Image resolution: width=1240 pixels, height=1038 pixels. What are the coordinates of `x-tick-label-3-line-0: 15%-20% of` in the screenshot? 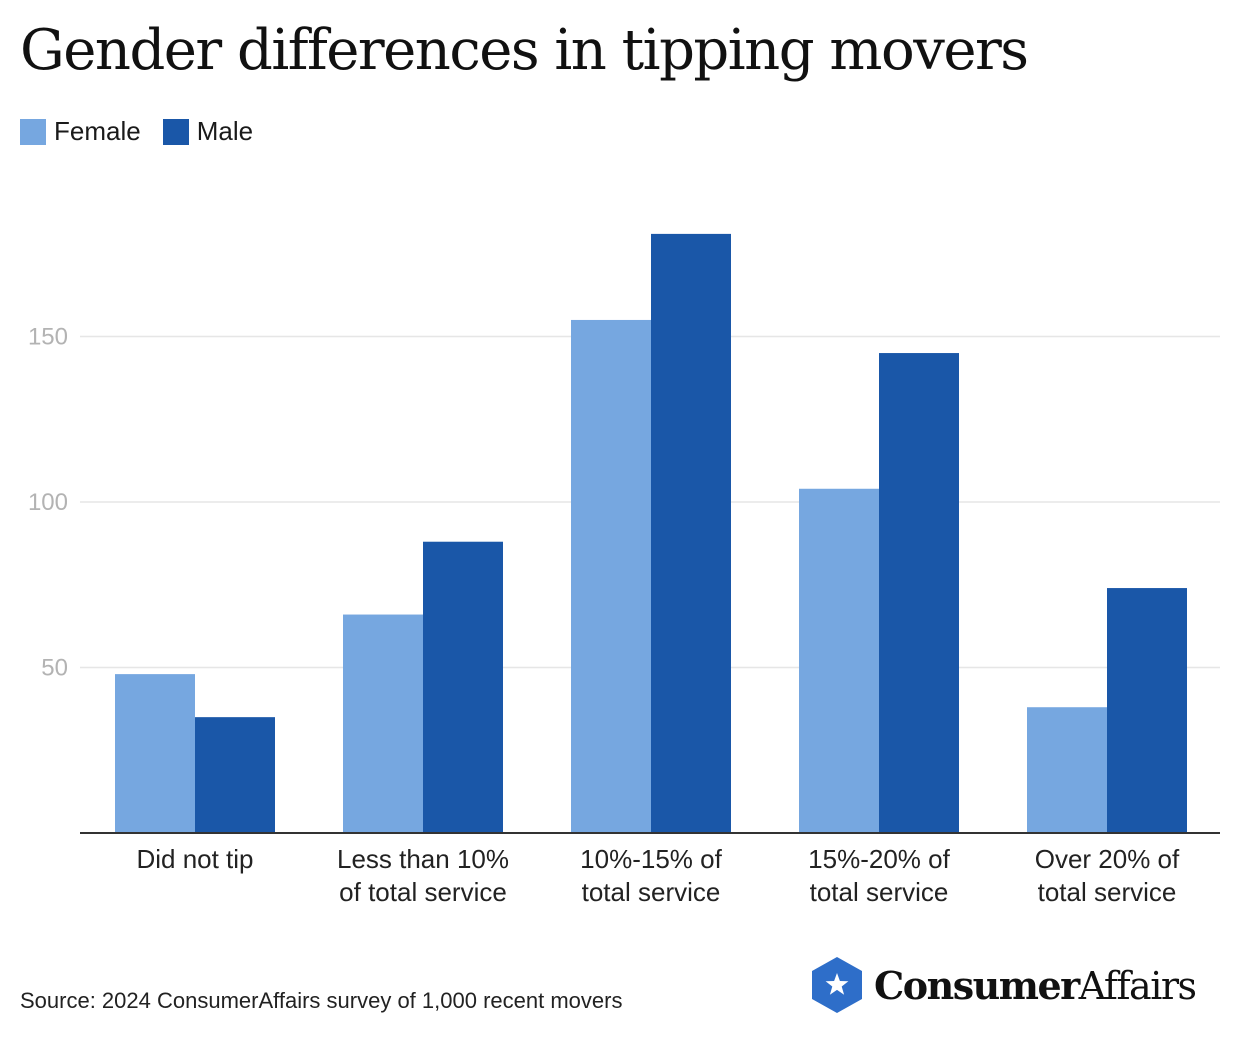 It's located at (879, 859).